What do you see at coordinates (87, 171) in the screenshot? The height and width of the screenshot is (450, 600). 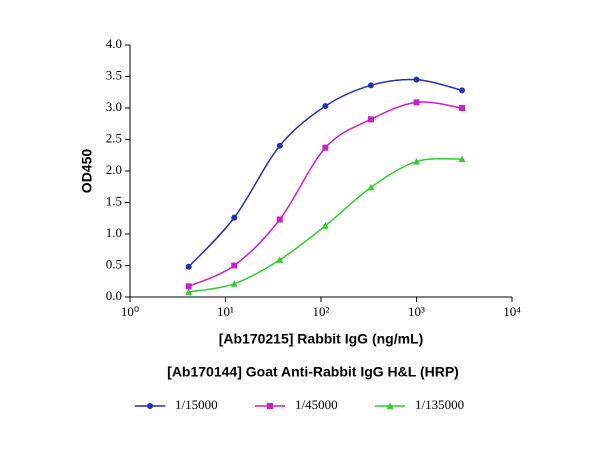 I see `y-axis-title: OD450` at bounding box center [87, 171].